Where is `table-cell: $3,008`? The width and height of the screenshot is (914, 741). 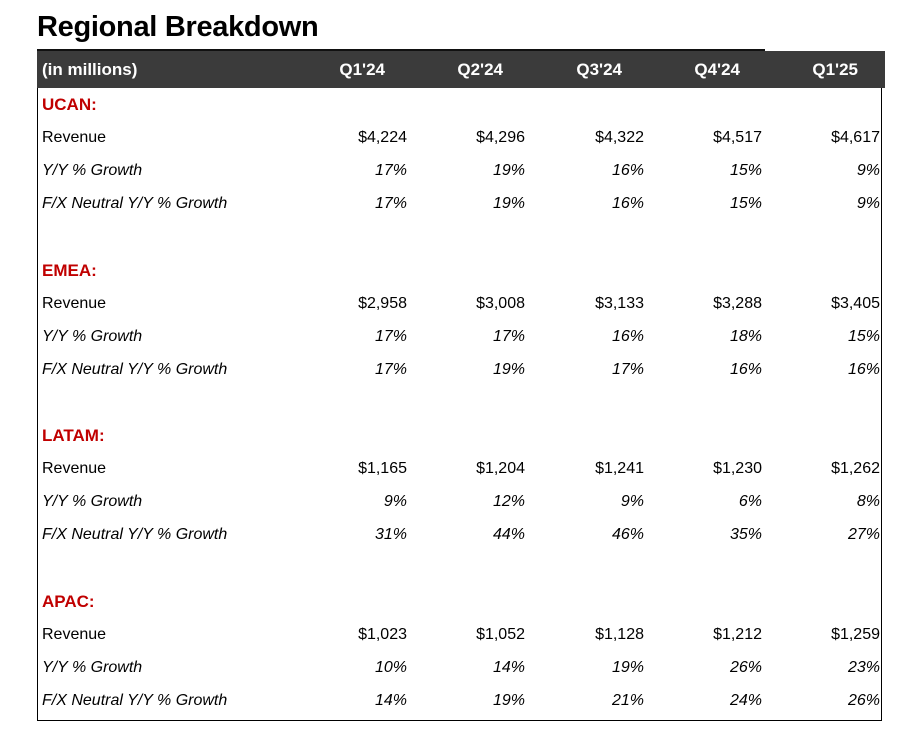 table-cell: $3,008 is located at coordinates (500, 303).